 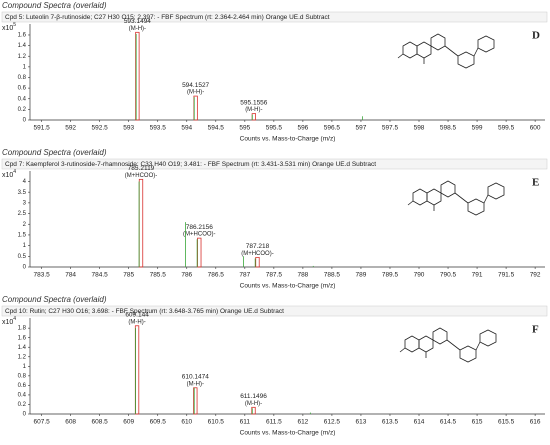 I want to click on x-tick-label: 789.5, so click(x=390, y=275).